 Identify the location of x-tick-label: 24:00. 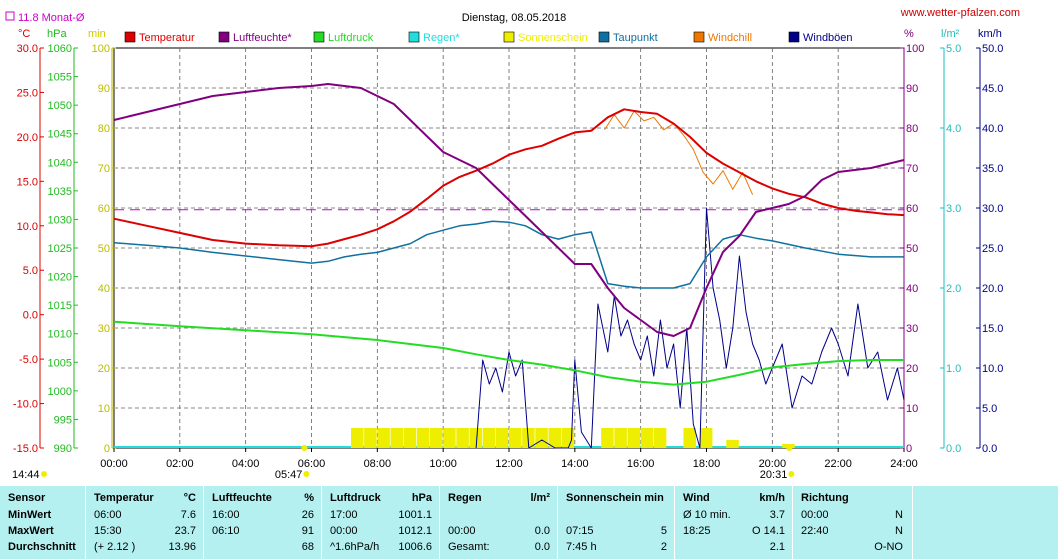
(904, 464).